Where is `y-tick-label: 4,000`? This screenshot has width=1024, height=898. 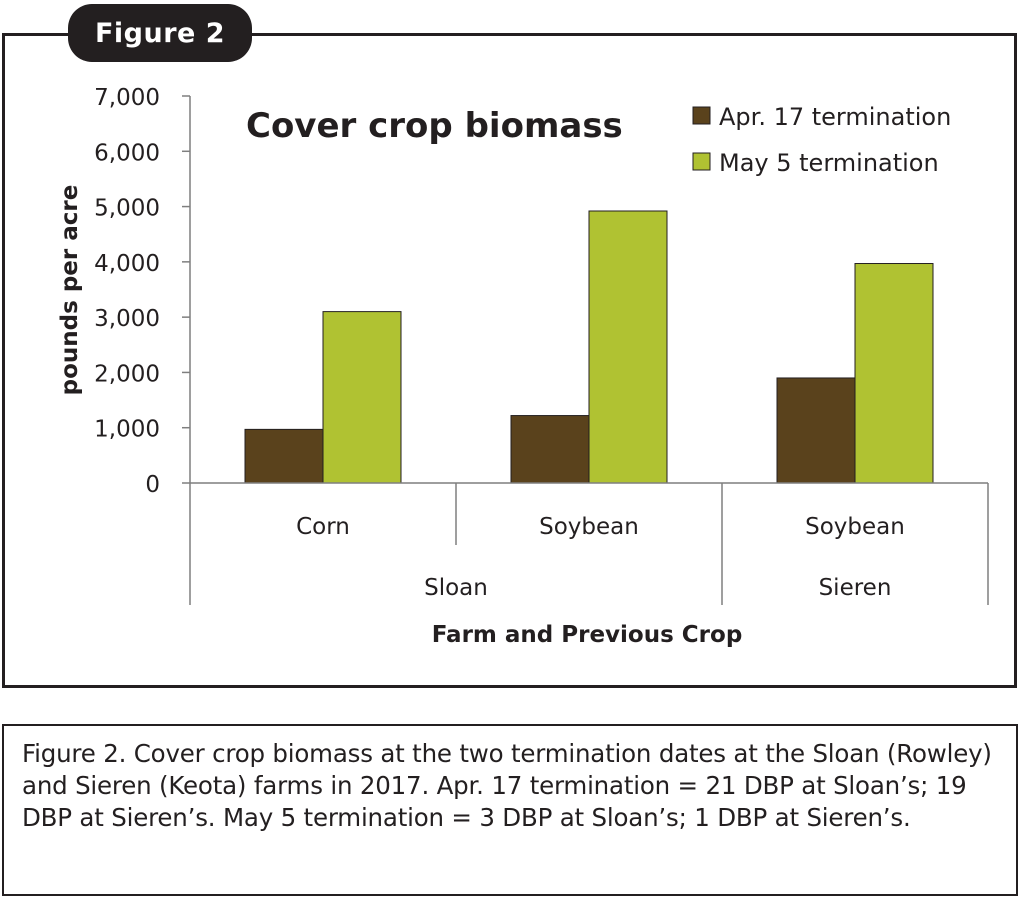
y-tick-label: 4,000 is located at coordinates (127, 264).